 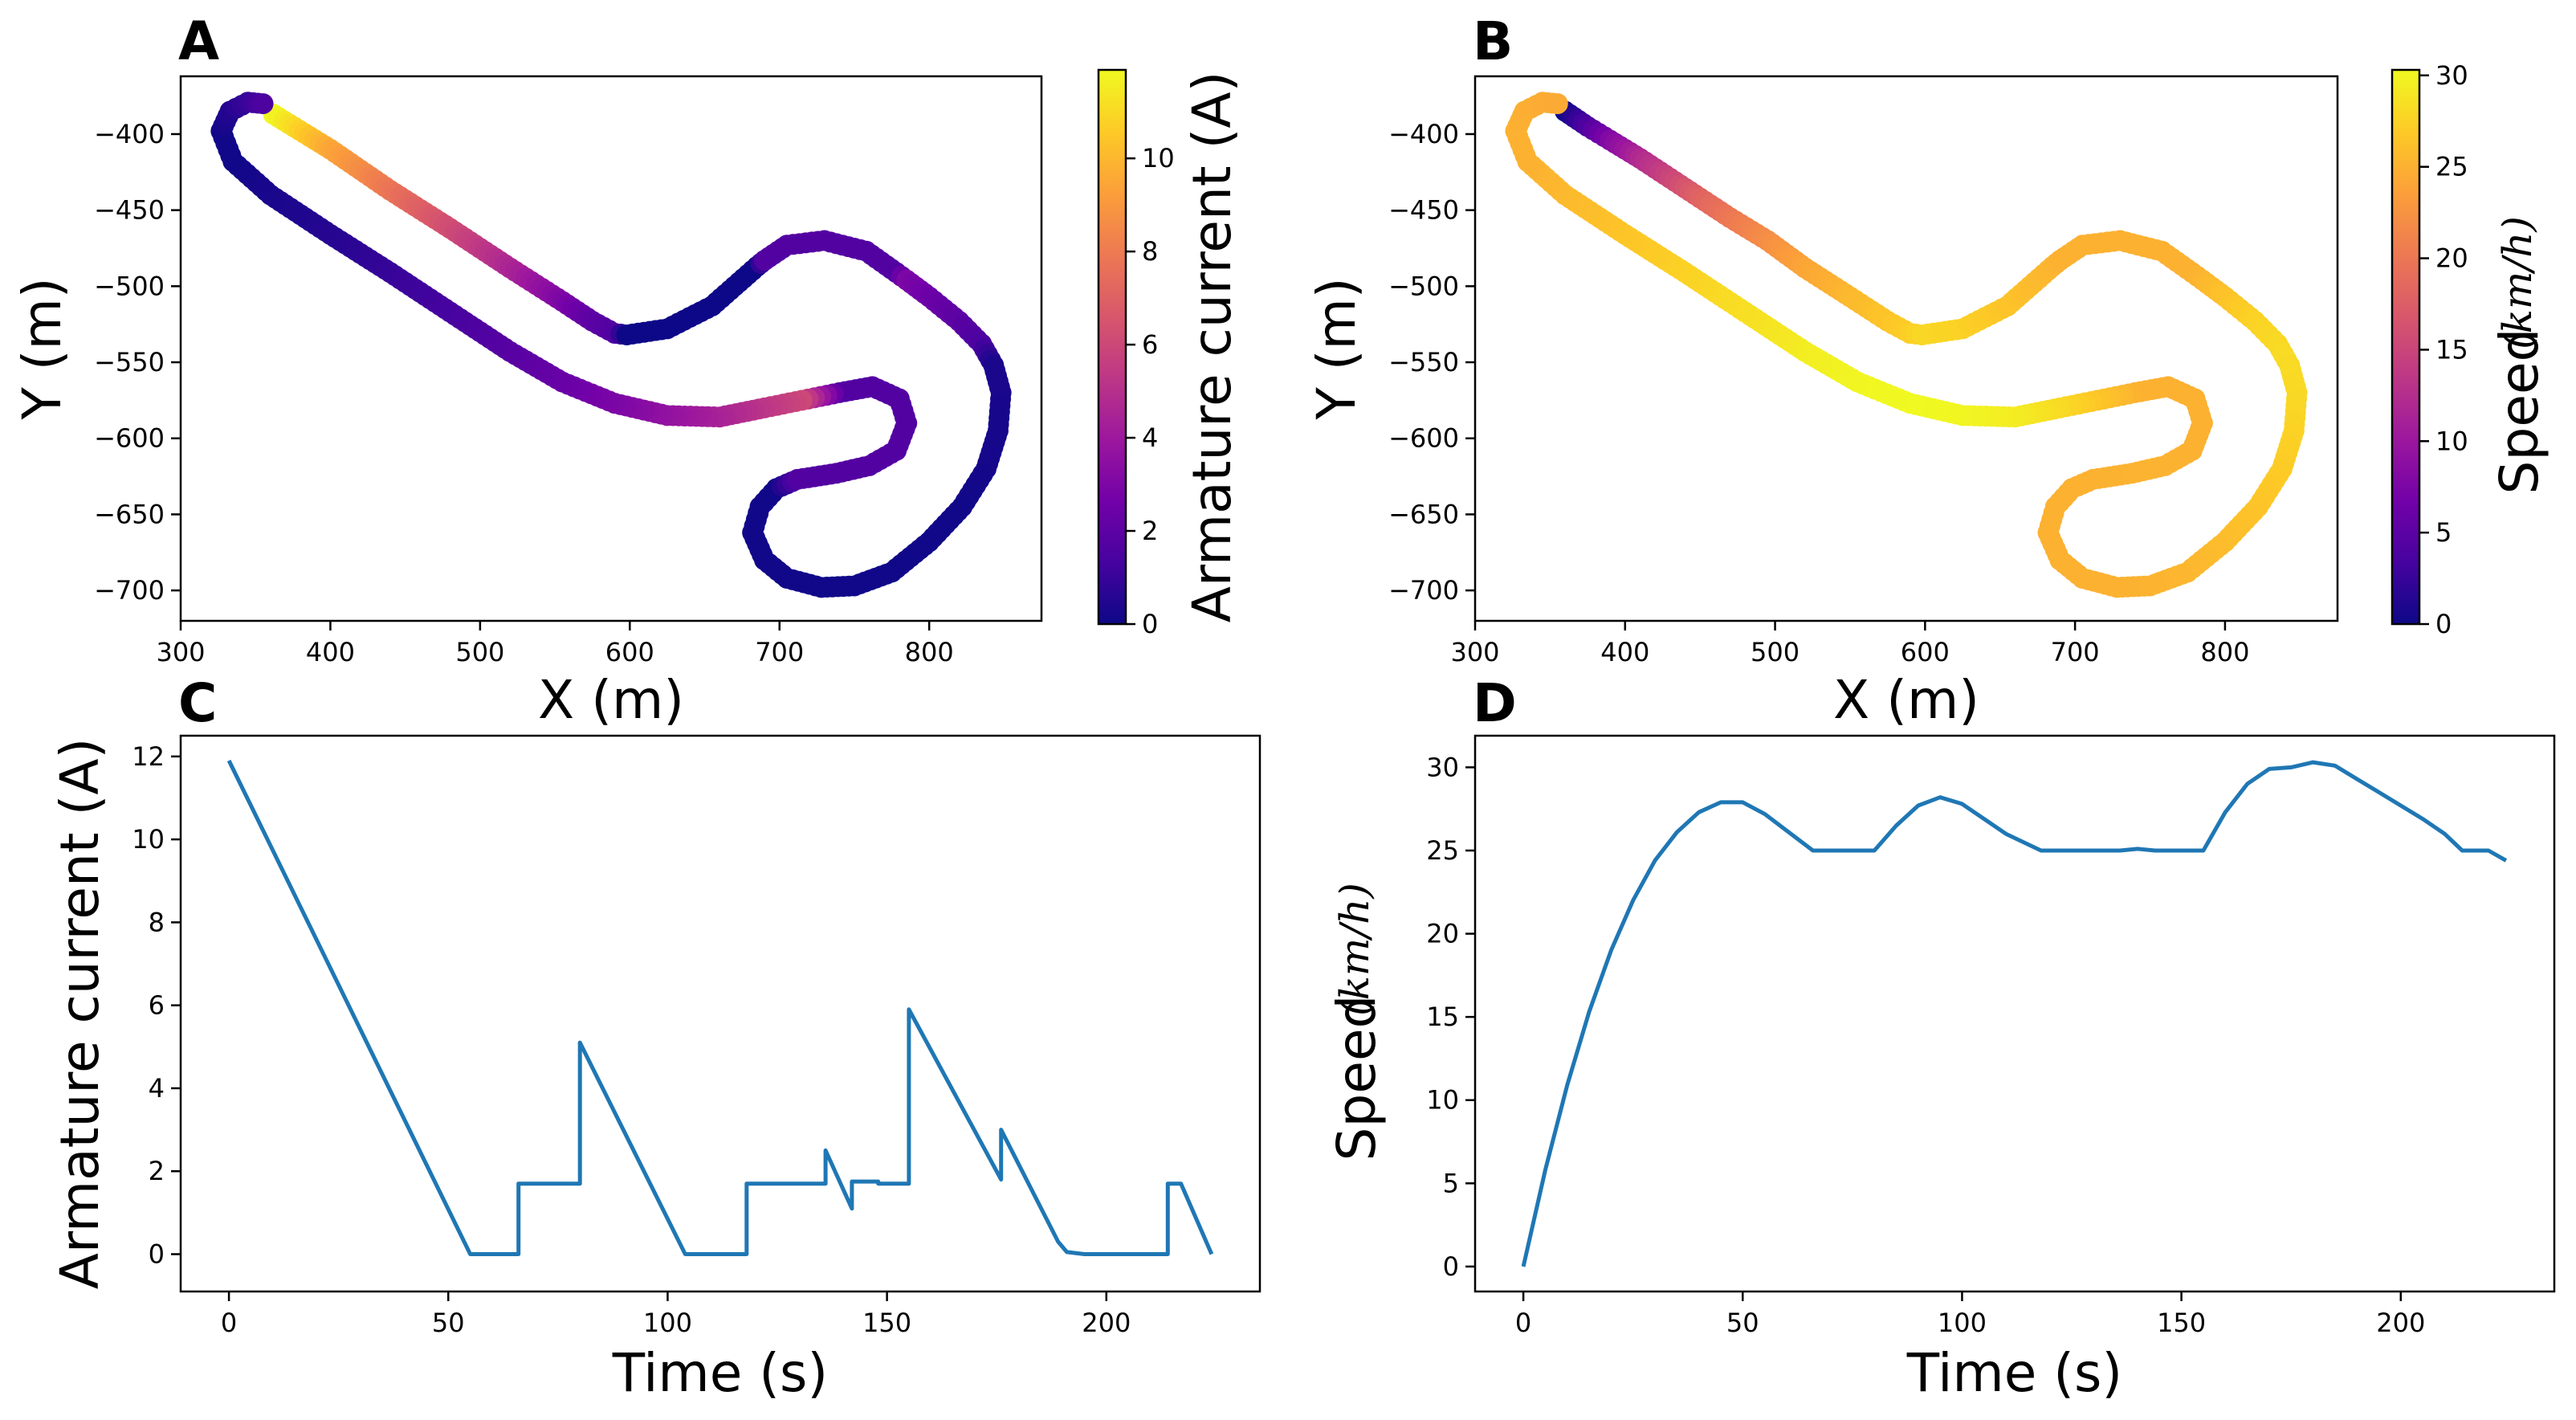 What do you see at coordinates (2517, 282) in the screenshot?
I see `b-colorbar-unit: (km/h)` at bounding box center [2517, 282].